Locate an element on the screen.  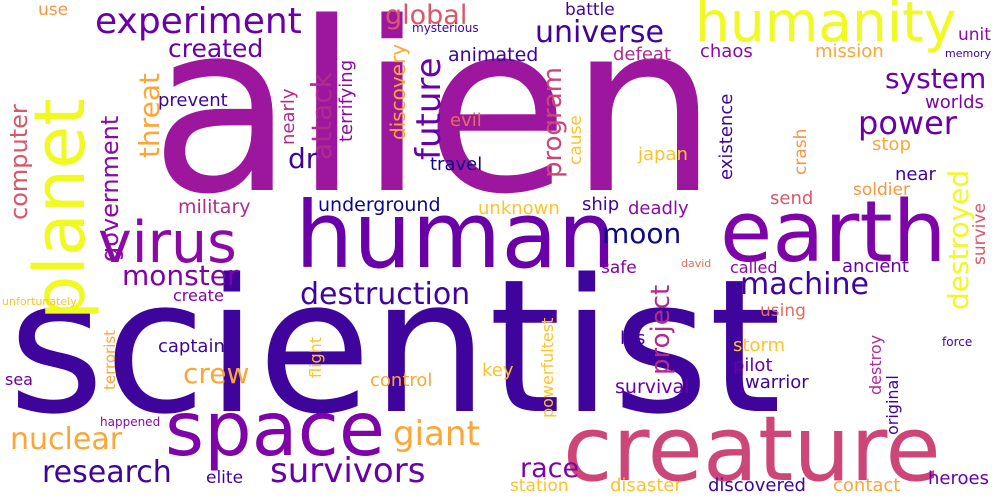
word-humanity: humanity is located at coordinates (826, 27).